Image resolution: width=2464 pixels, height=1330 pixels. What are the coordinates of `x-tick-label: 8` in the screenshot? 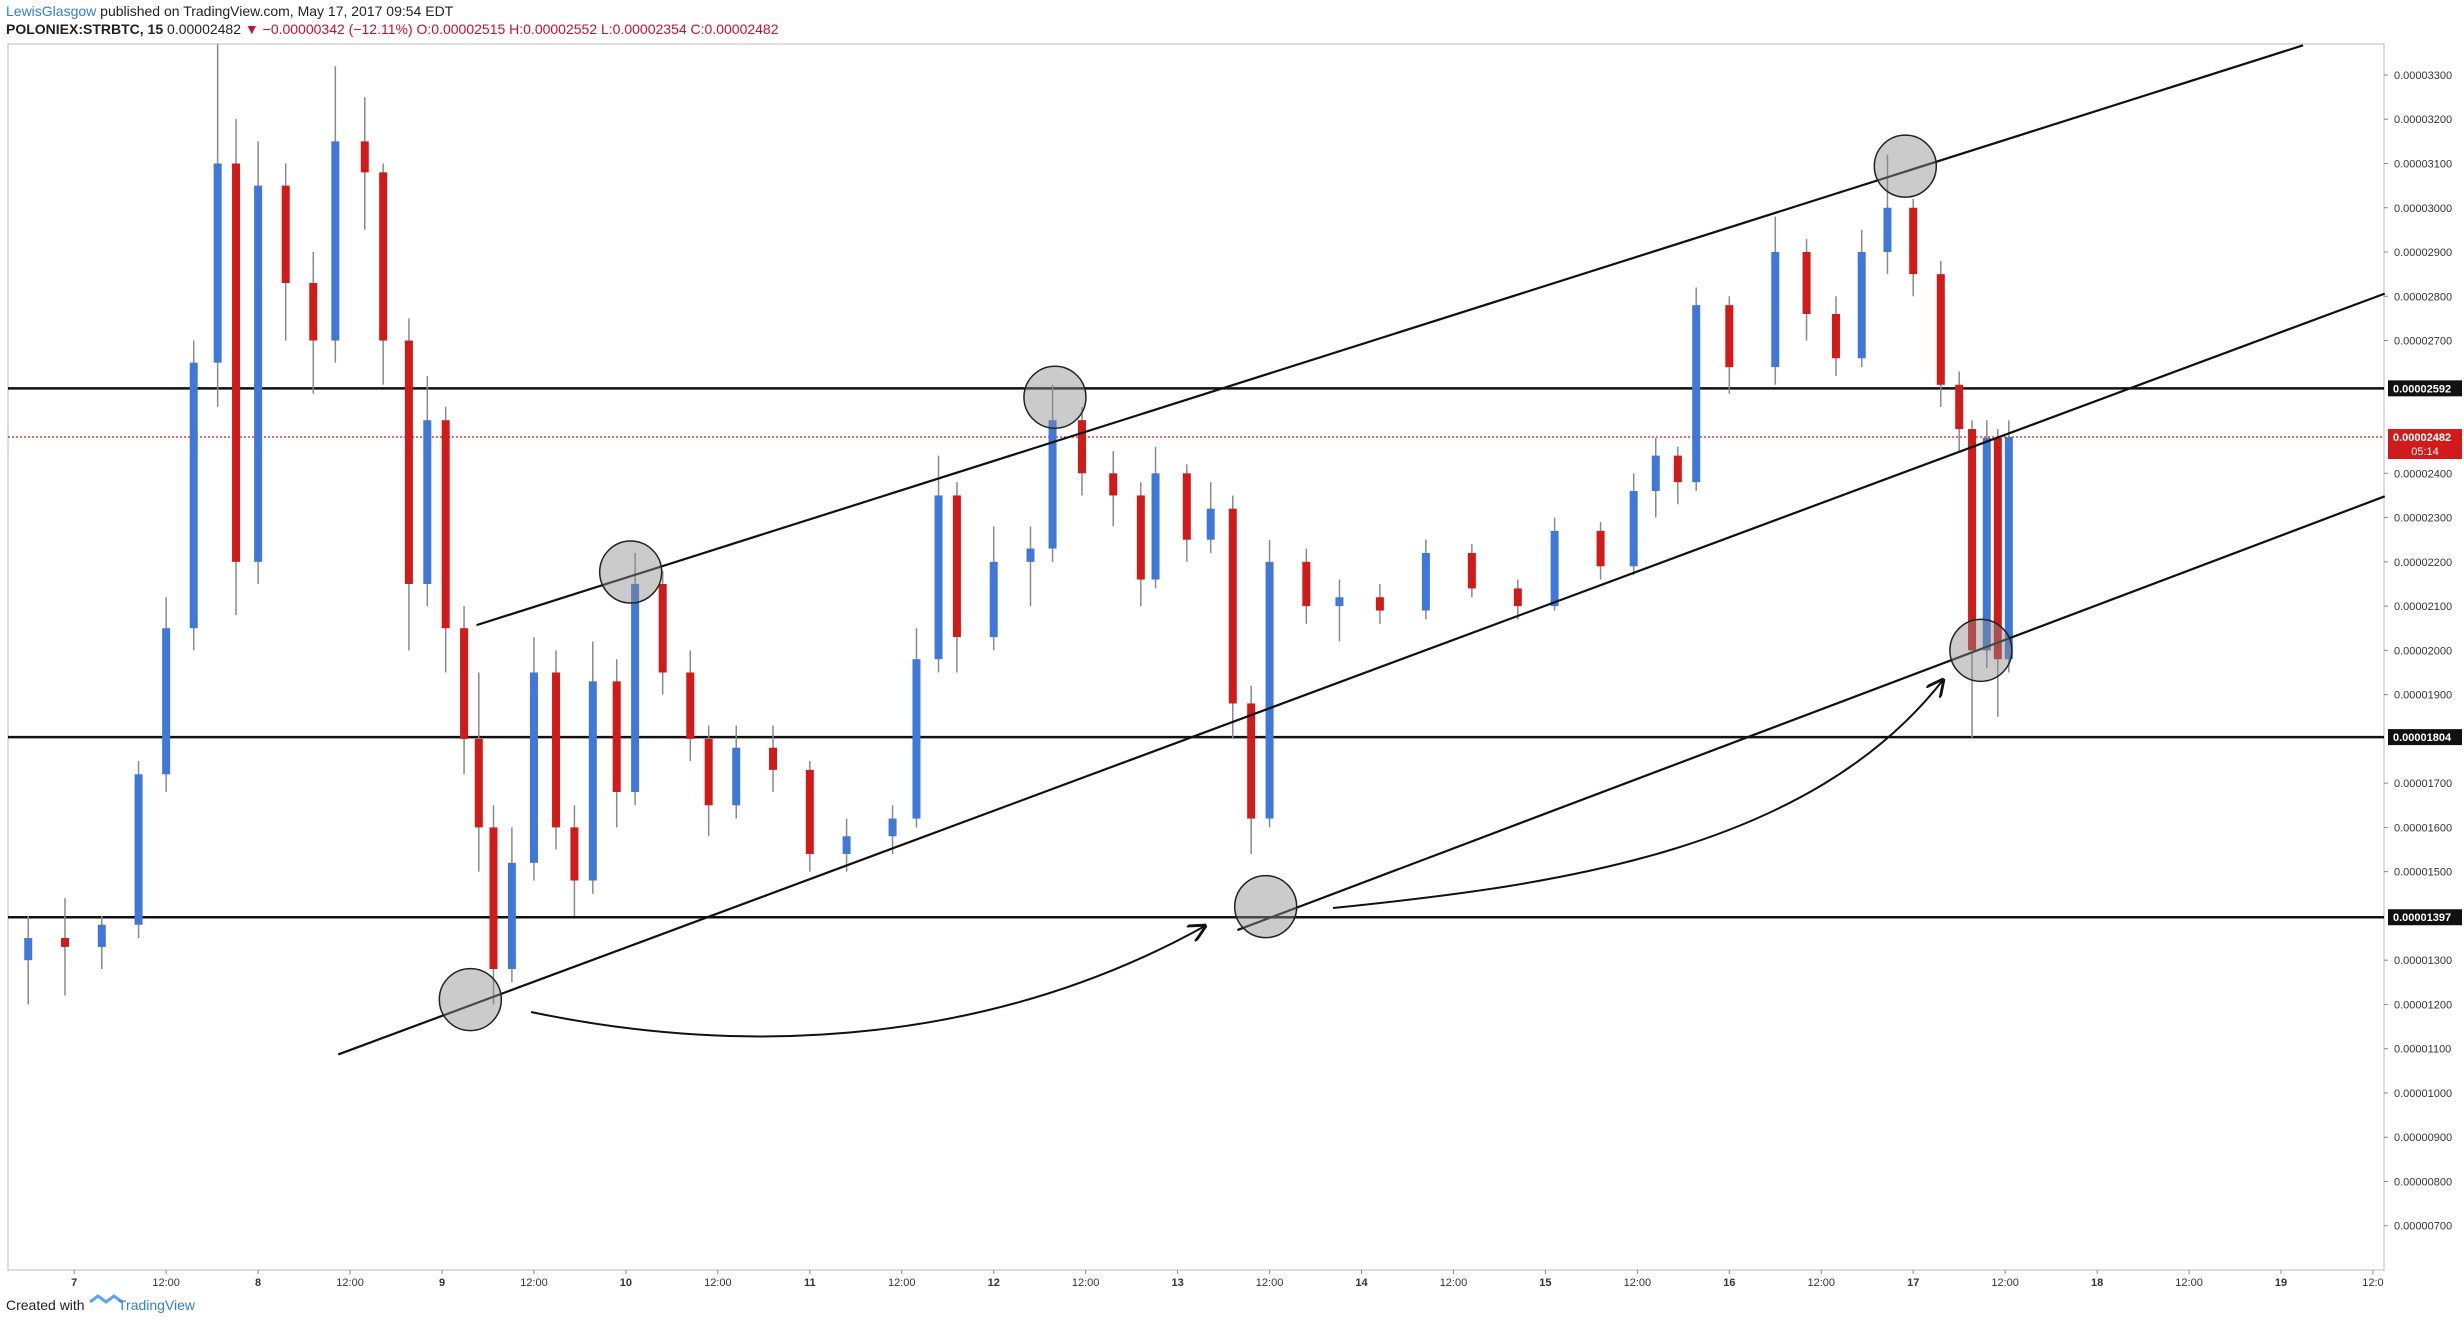 It's located at (258, 1283).